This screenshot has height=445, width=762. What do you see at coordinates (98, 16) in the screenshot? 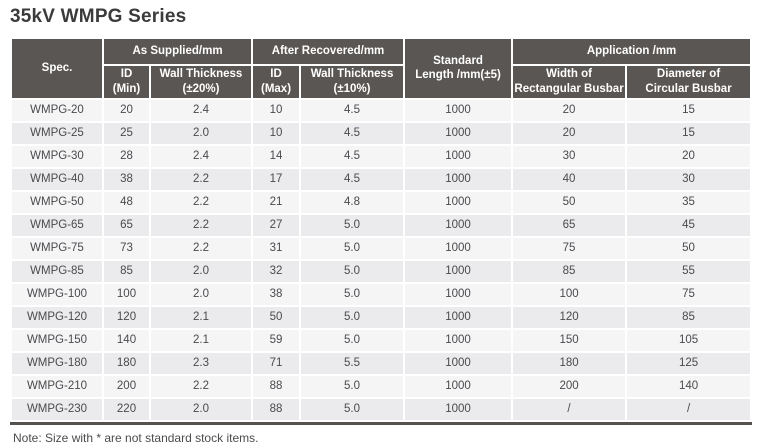
I see `page-title: 35kV WMPG Series` at bounding box center [98, 16].